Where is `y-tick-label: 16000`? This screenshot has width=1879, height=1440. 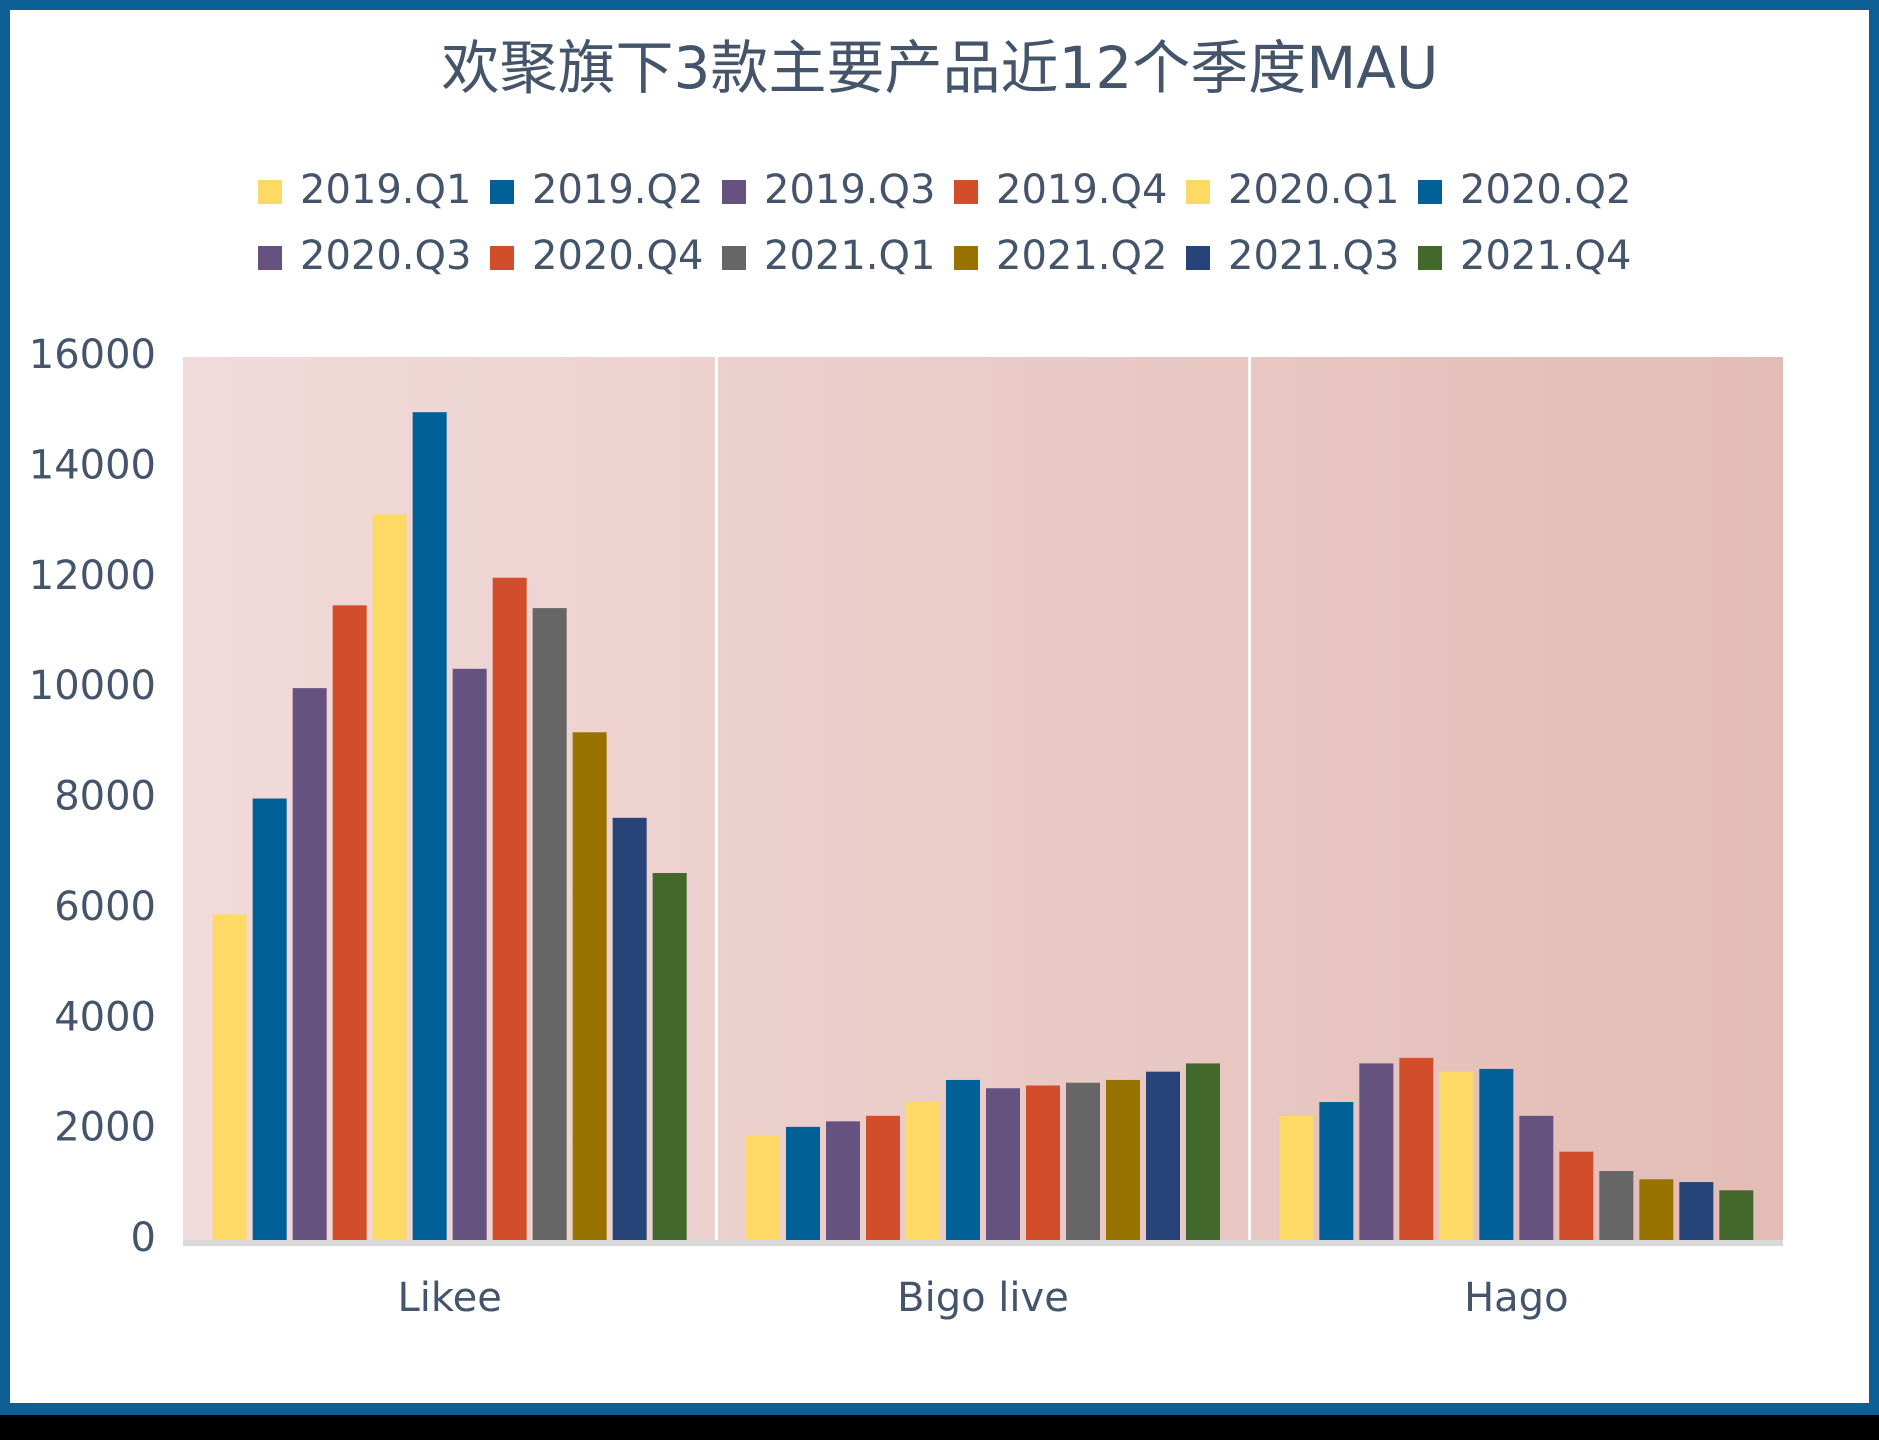
y-tick-label: 16000 is located at coordinates (92, 355).